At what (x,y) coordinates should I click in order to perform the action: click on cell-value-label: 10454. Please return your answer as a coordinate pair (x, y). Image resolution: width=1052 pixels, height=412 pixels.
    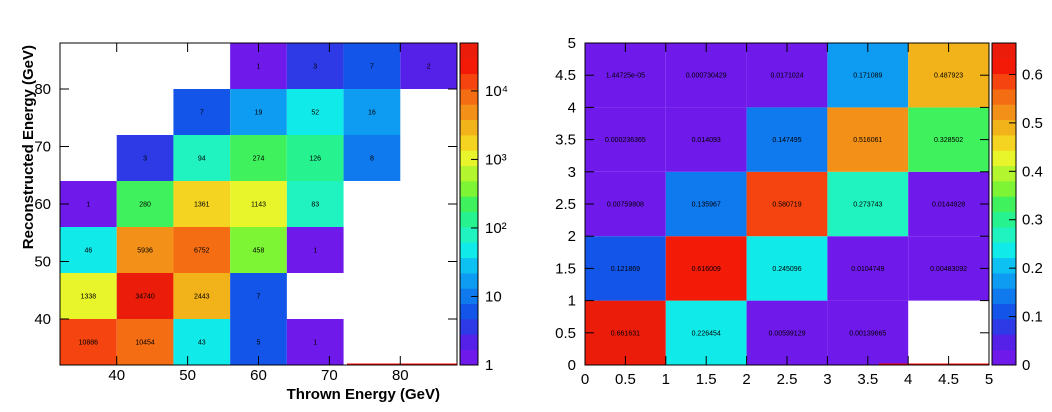
    Looking at the image, I should click on (145, 343).